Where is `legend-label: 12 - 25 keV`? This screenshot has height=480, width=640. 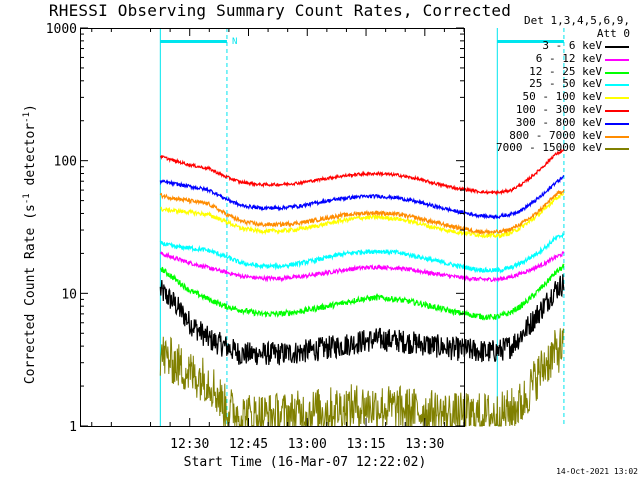
legend-label: 12 - 25 keV is located at coordinates (565, 71).